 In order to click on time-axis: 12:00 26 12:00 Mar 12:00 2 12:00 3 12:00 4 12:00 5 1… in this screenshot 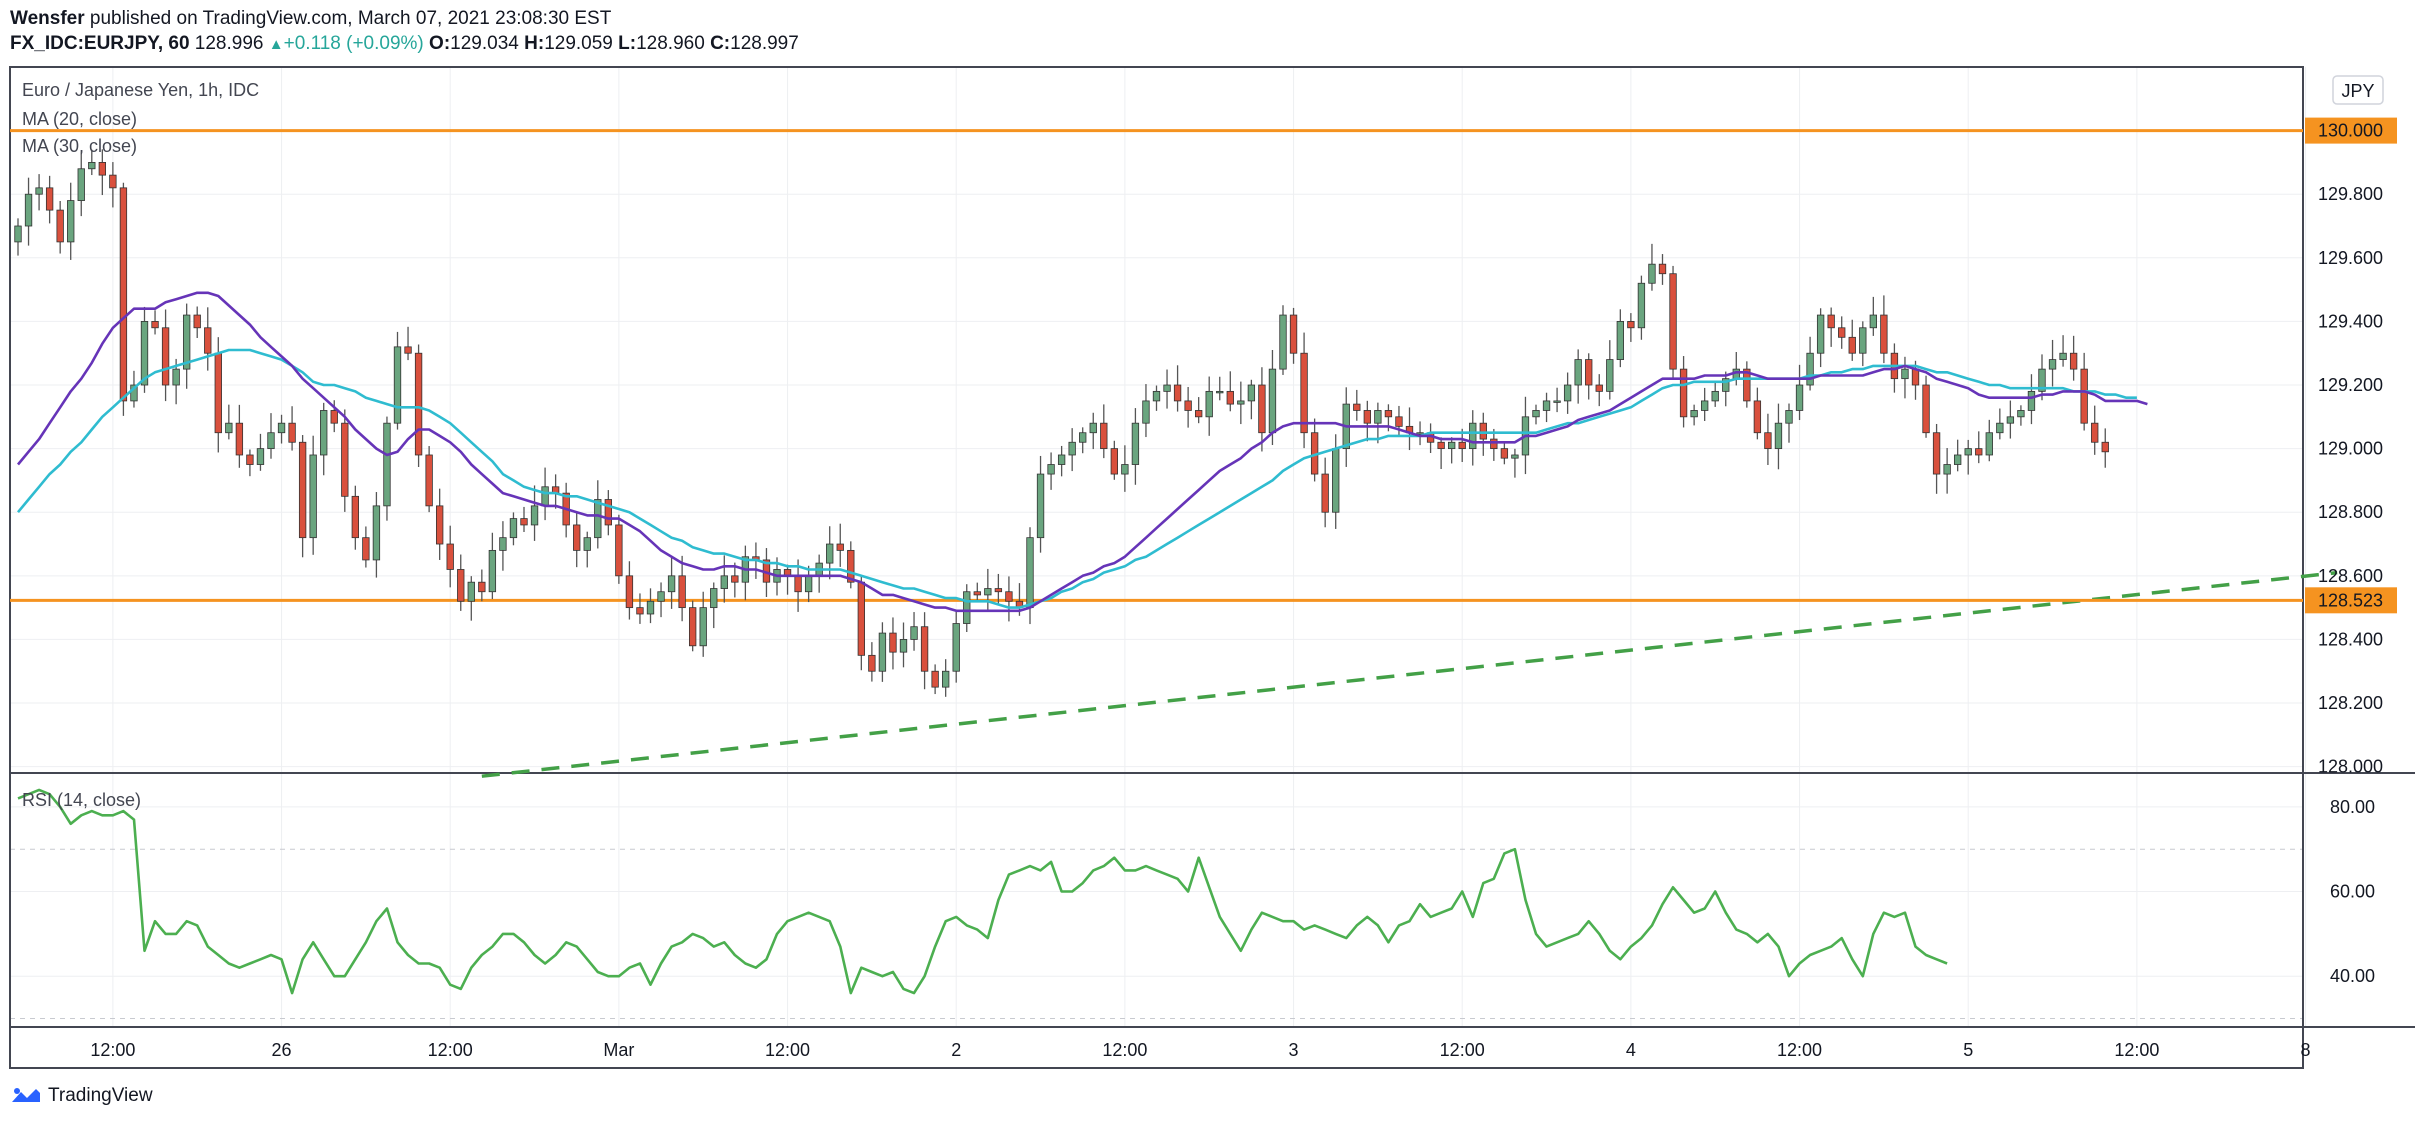, I will do `click(1200, 1050)`.